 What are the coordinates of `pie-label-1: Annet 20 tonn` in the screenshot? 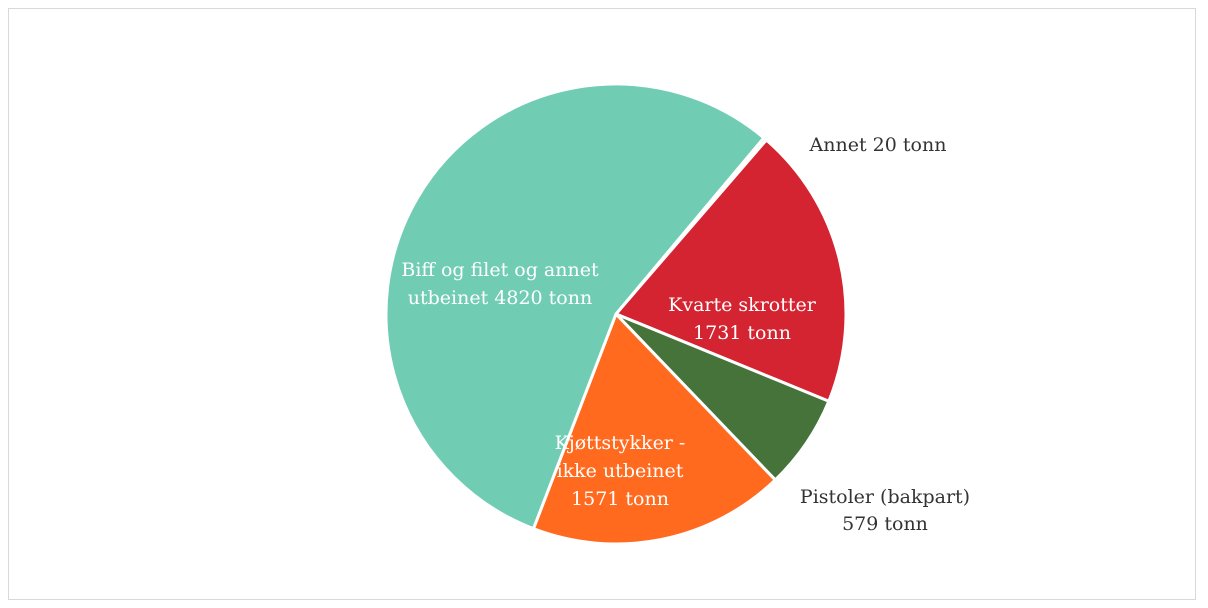 It's located at (878, 145).